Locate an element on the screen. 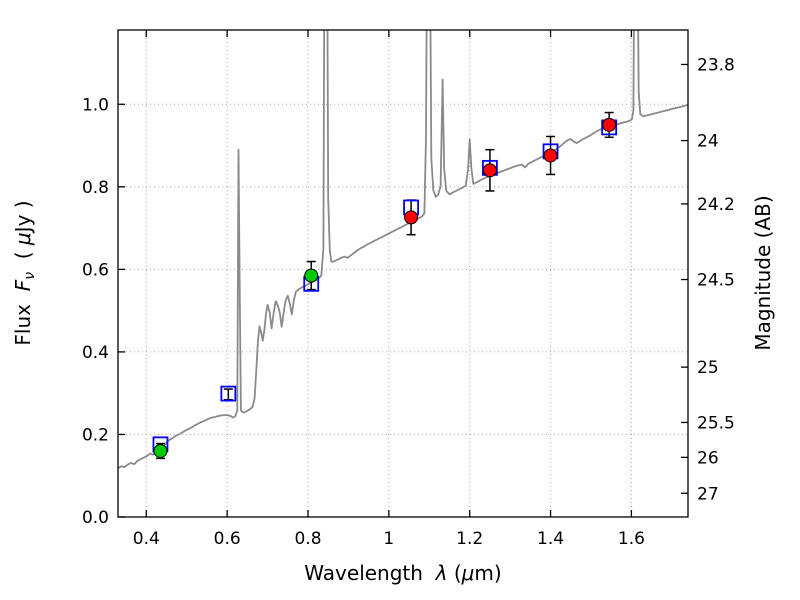 The height and width of the screenshot is (600, 800). y-tick-label-magnitude: 24.5 is located at coordinates (716, 281).